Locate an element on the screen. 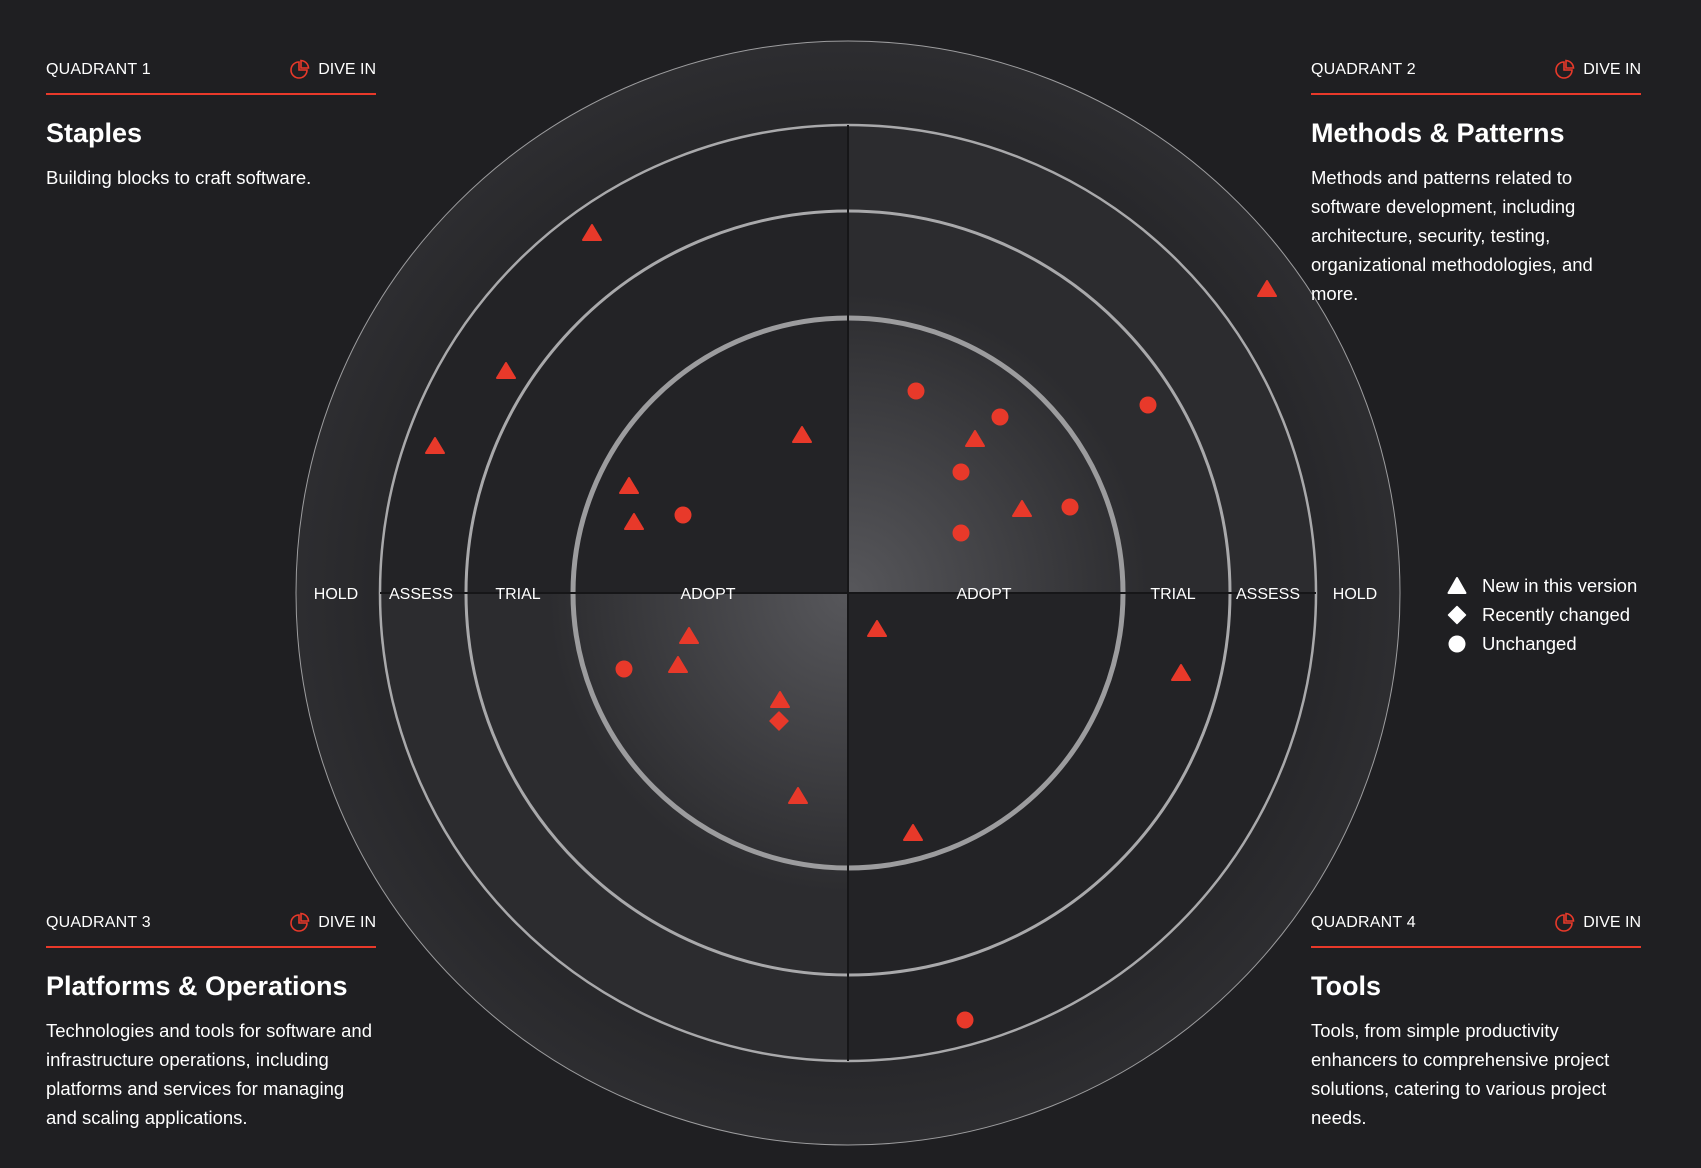 This screenshot has height=1168, width=1701. quadrant-header: QUADRANT 3 DIVE IN is located at coordinates (211, 928).